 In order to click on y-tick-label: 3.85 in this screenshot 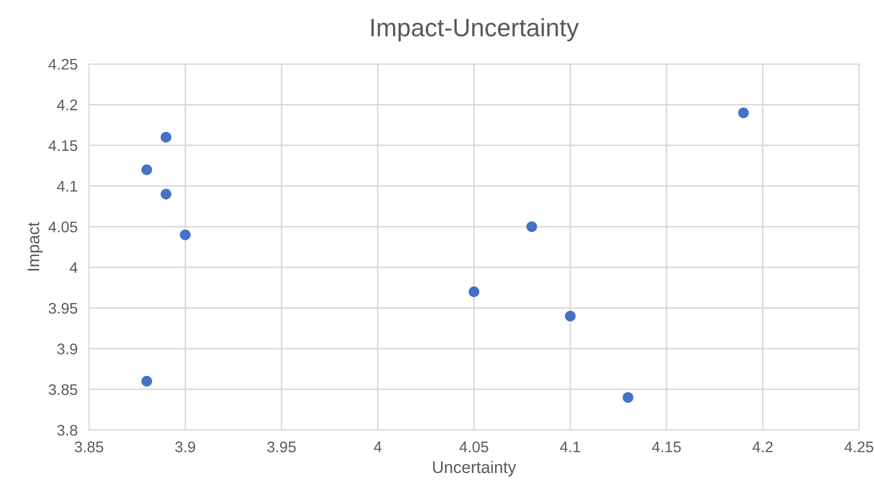, I will do `click(63, 390)`.